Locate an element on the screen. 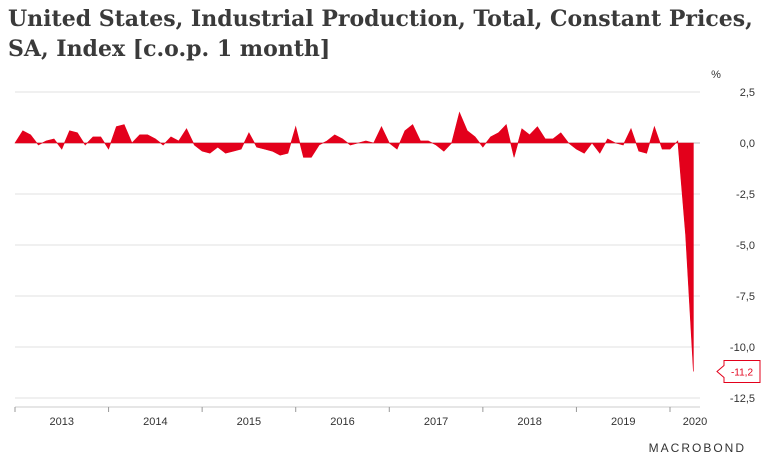 This screenshot has width=768, height=461. brand-logo: MACROBOND is located at coordinates (697, 448).